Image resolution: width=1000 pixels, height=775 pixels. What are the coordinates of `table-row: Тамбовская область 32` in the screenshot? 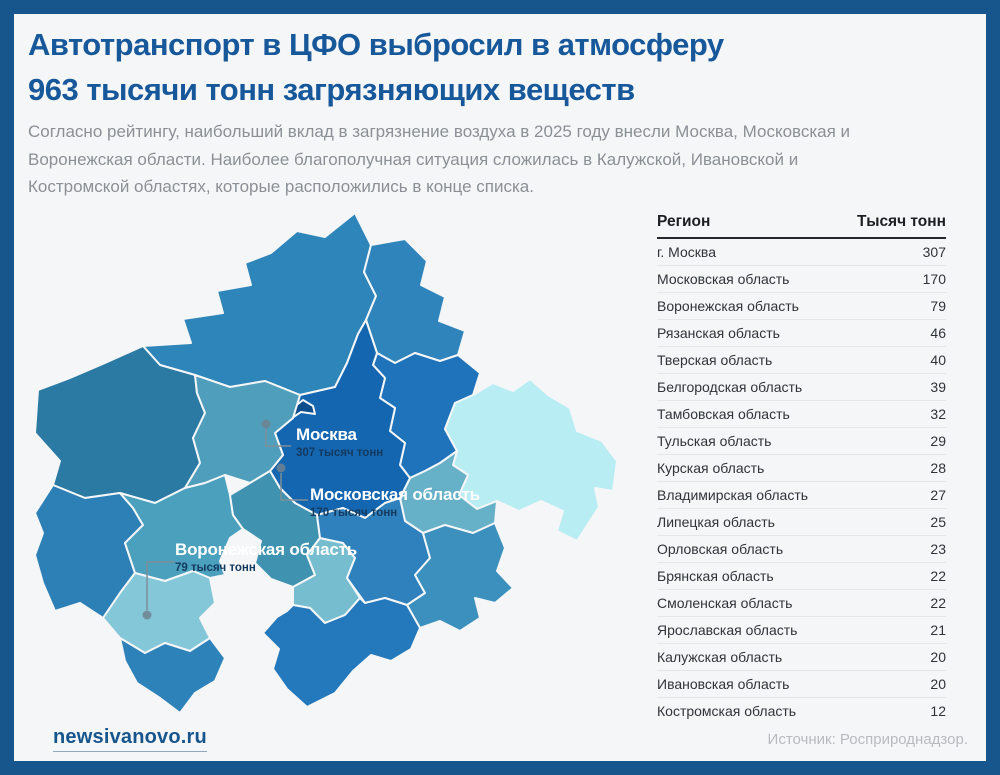 It's located at (801, 414).